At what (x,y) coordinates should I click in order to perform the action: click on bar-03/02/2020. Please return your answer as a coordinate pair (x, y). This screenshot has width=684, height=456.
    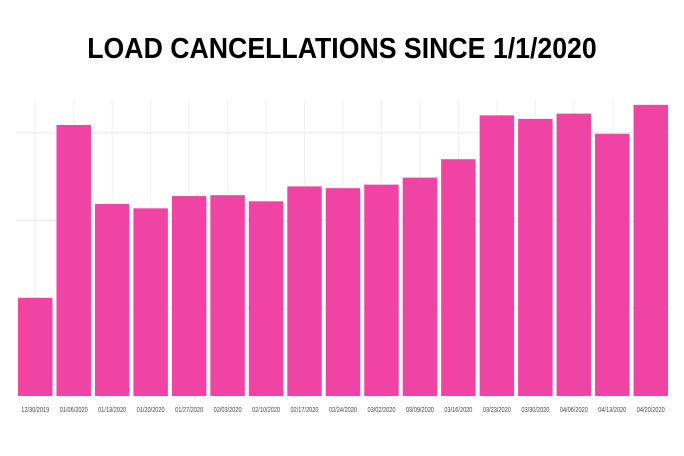
    Looking at the image, I should click on (381, 290).